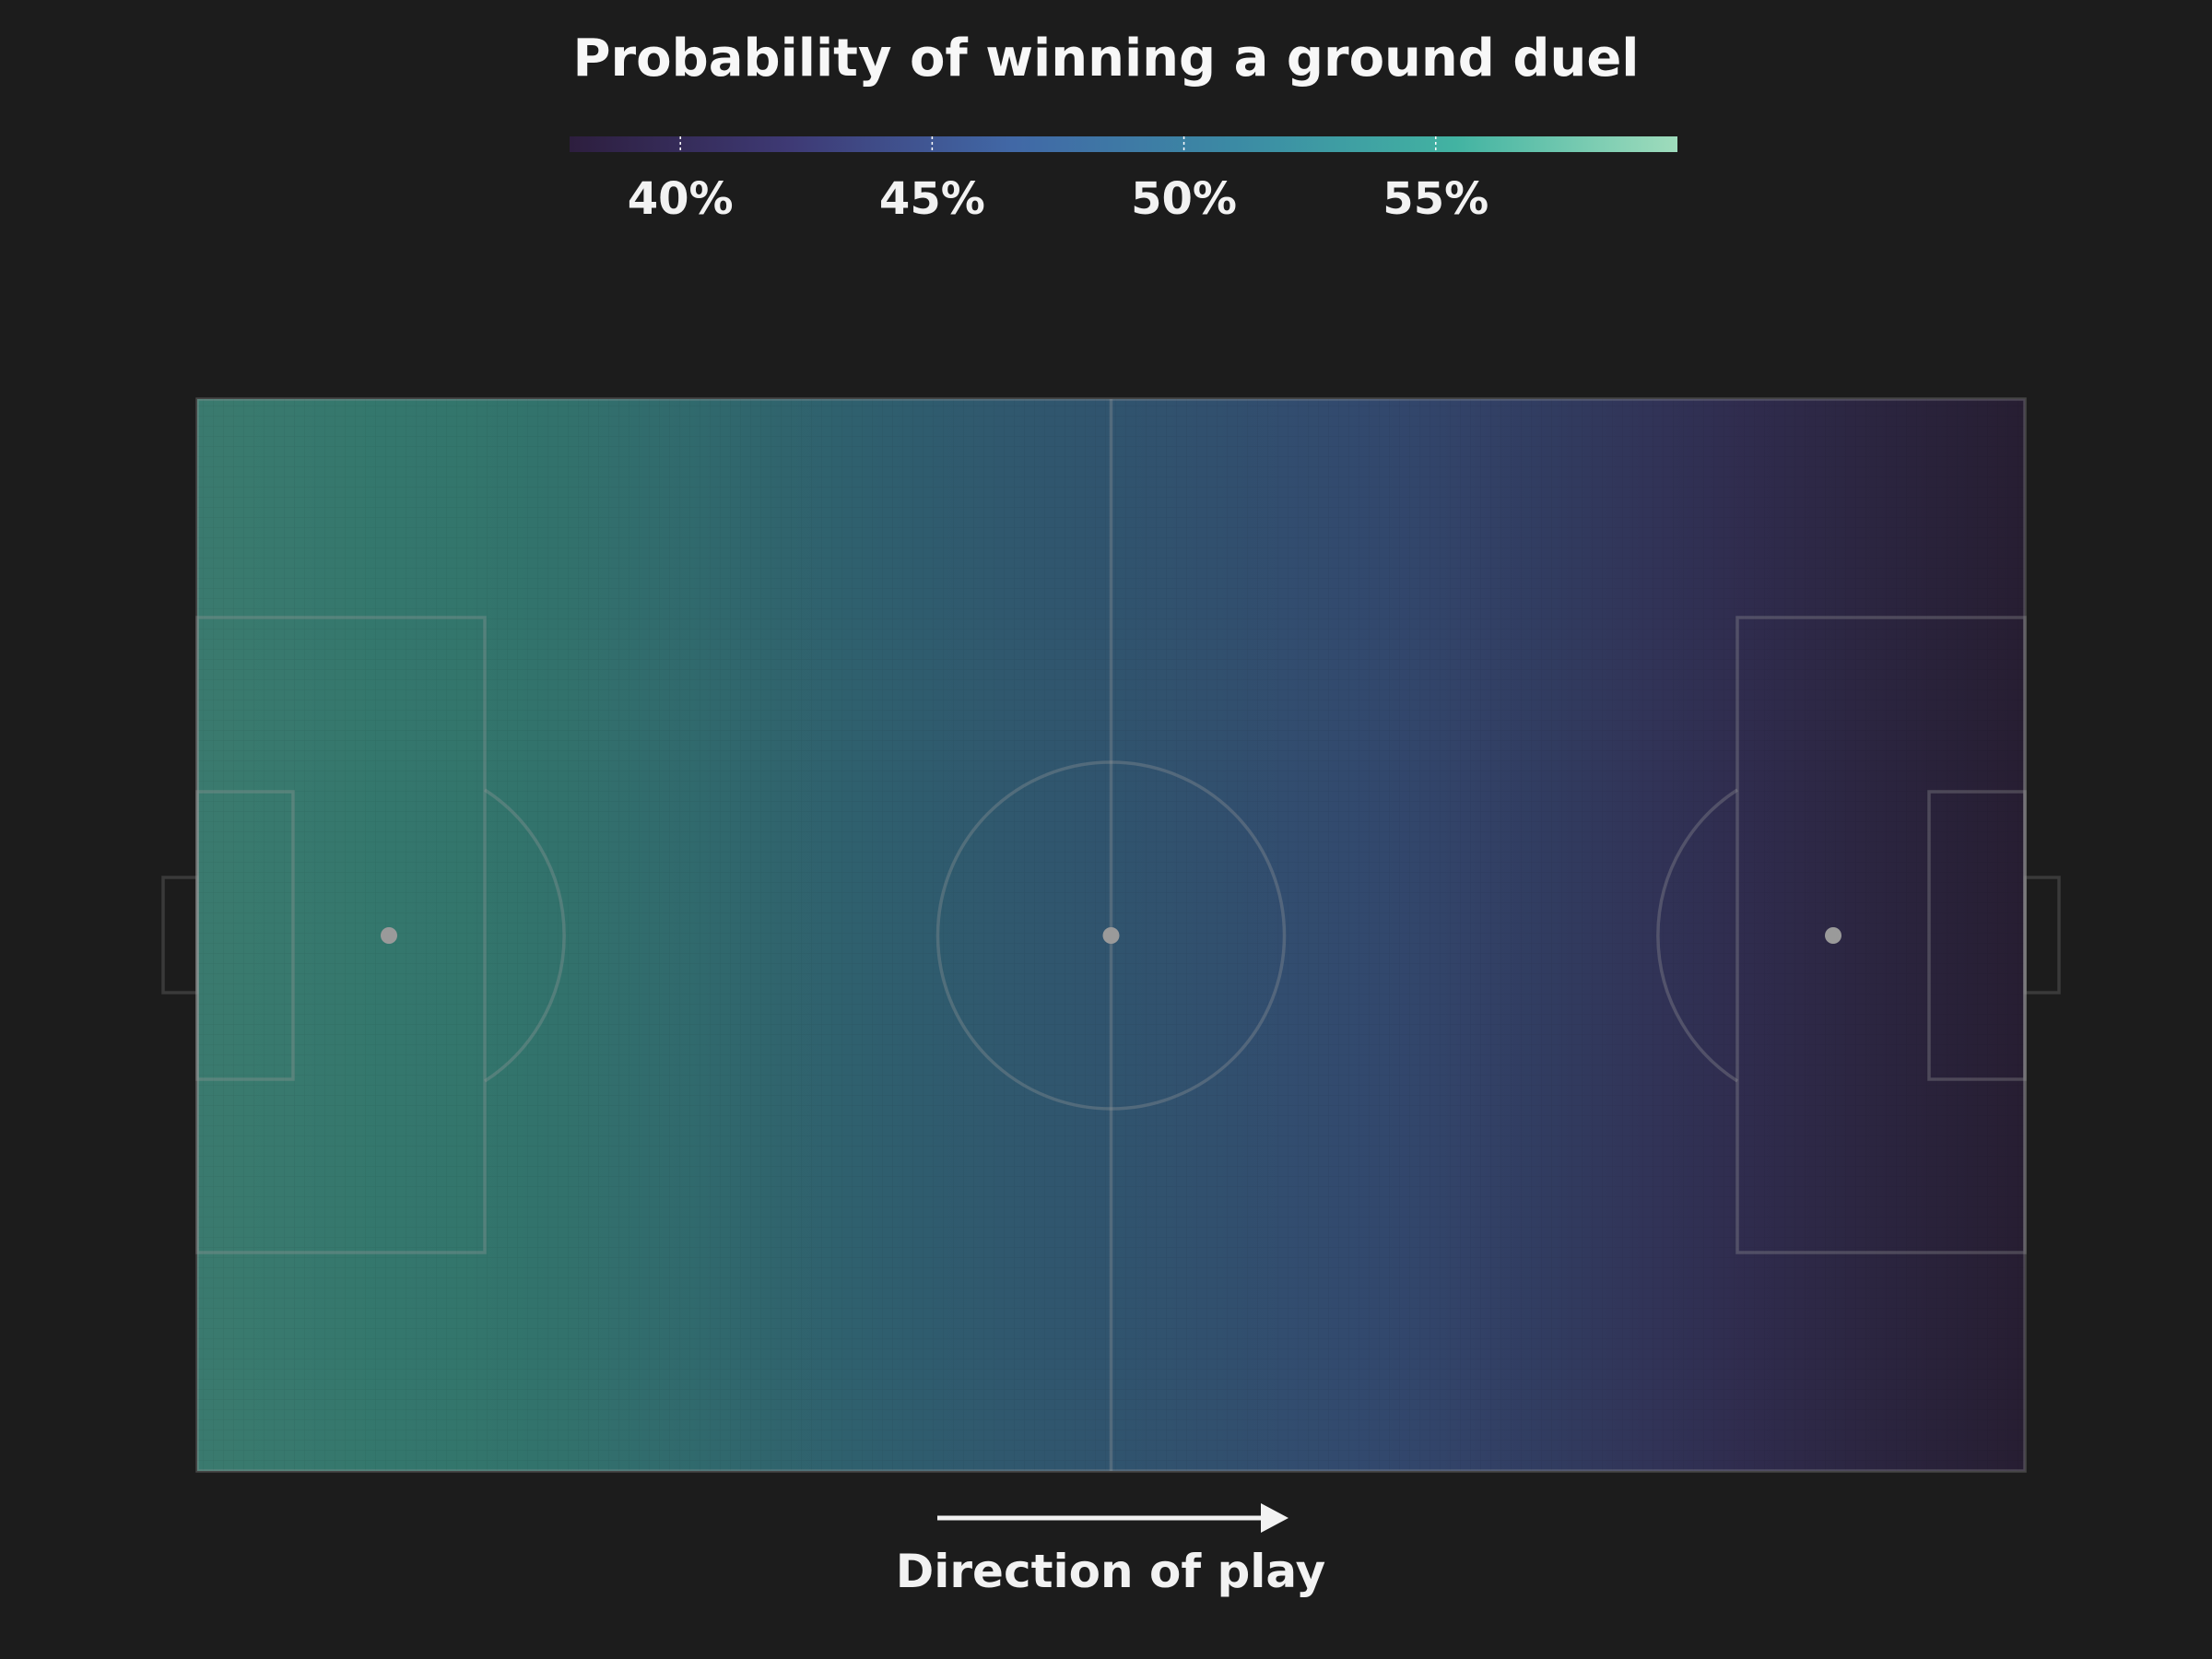  I want to click on colorbar: 40% 45% 50% 55%, so click(1123, 180).